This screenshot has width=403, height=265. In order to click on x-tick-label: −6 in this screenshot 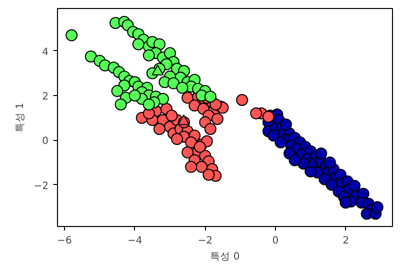, I will do `click(64, 241)`.